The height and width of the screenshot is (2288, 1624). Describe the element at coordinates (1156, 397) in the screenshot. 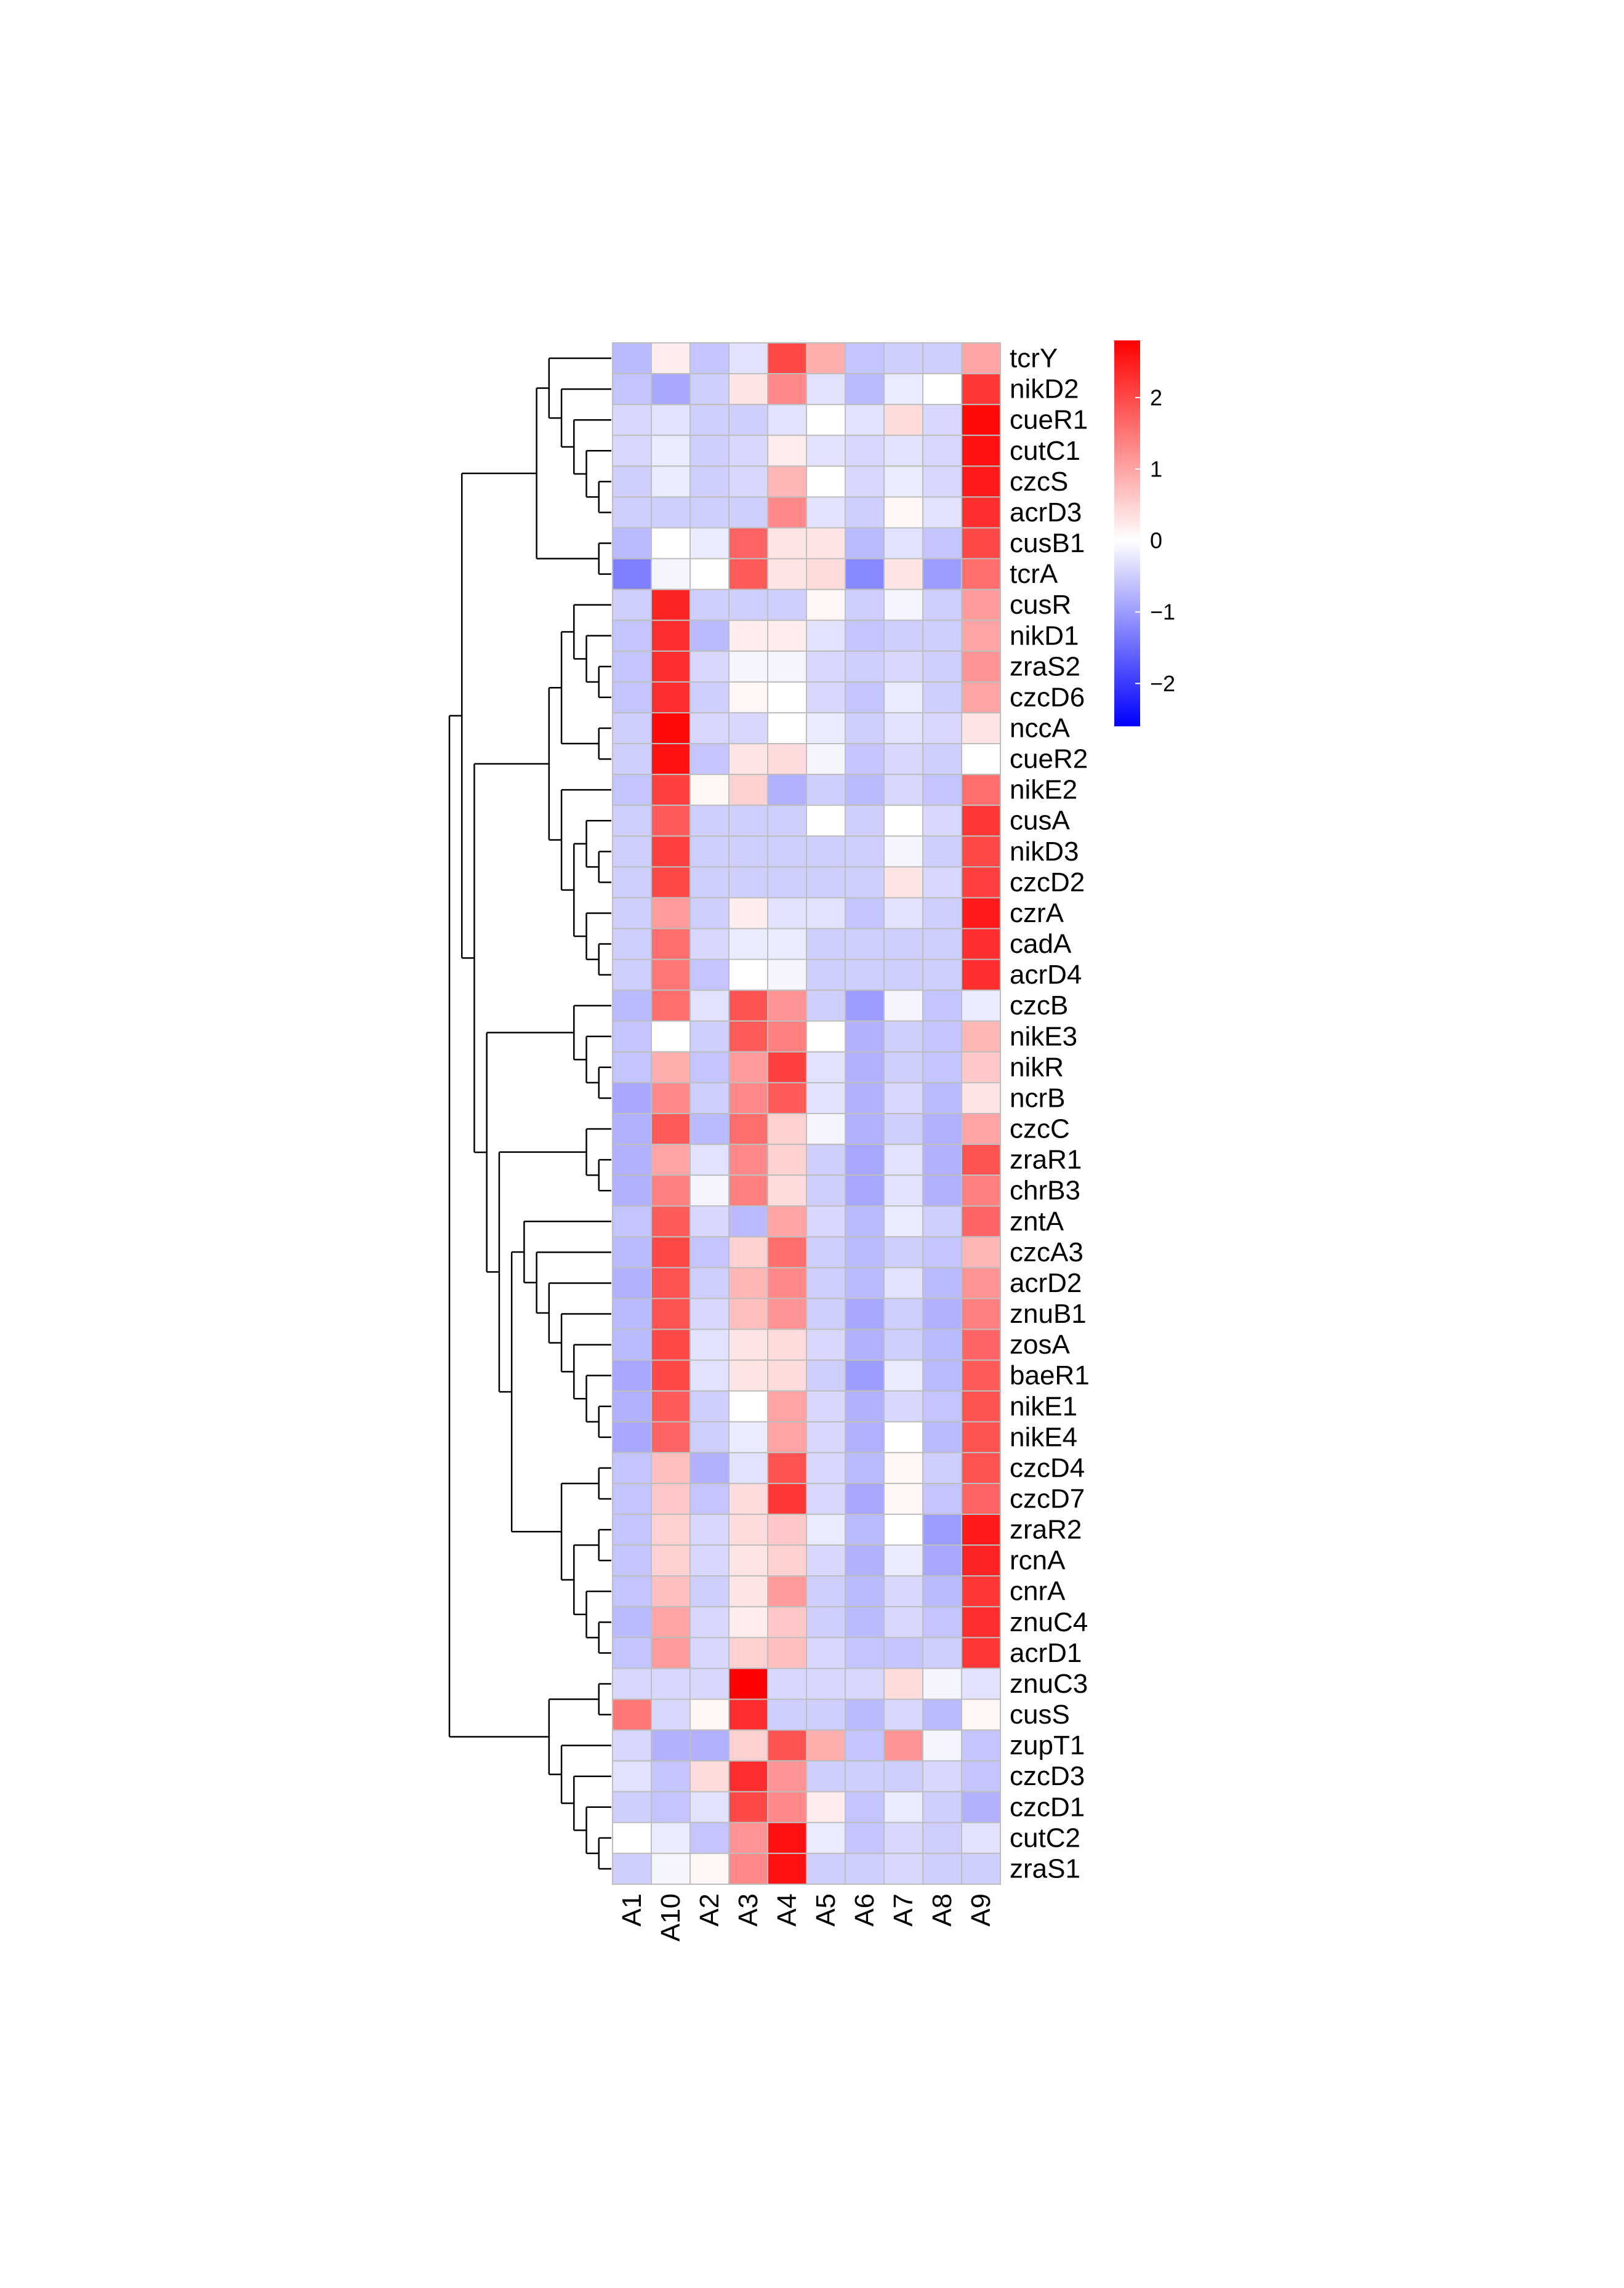

I see `colorbar-tick-label: 2` at that location.